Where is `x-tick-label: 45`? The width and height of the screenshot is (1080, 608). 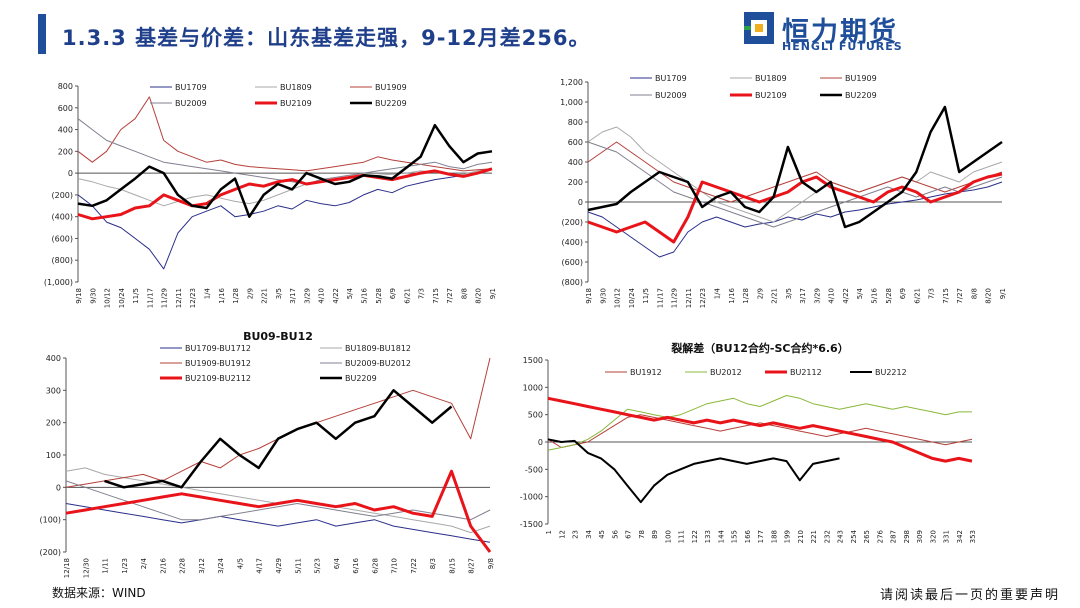 x-tick-label: 45 is located at coordinates (602, 534).